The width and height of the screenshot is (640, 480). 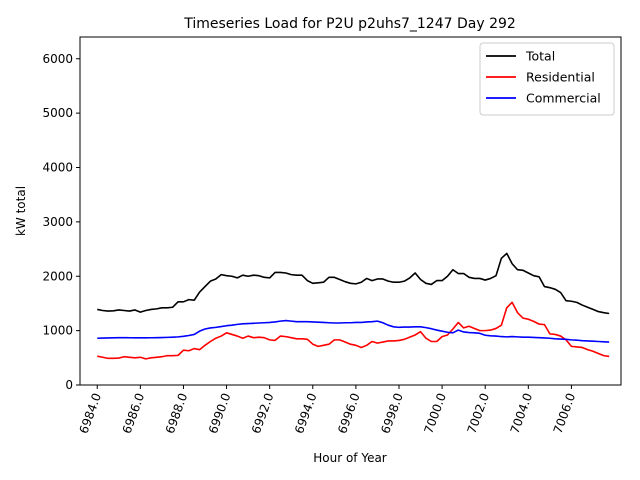 I want to click on y-tick-label: 3000, so click(x=57, y=222).